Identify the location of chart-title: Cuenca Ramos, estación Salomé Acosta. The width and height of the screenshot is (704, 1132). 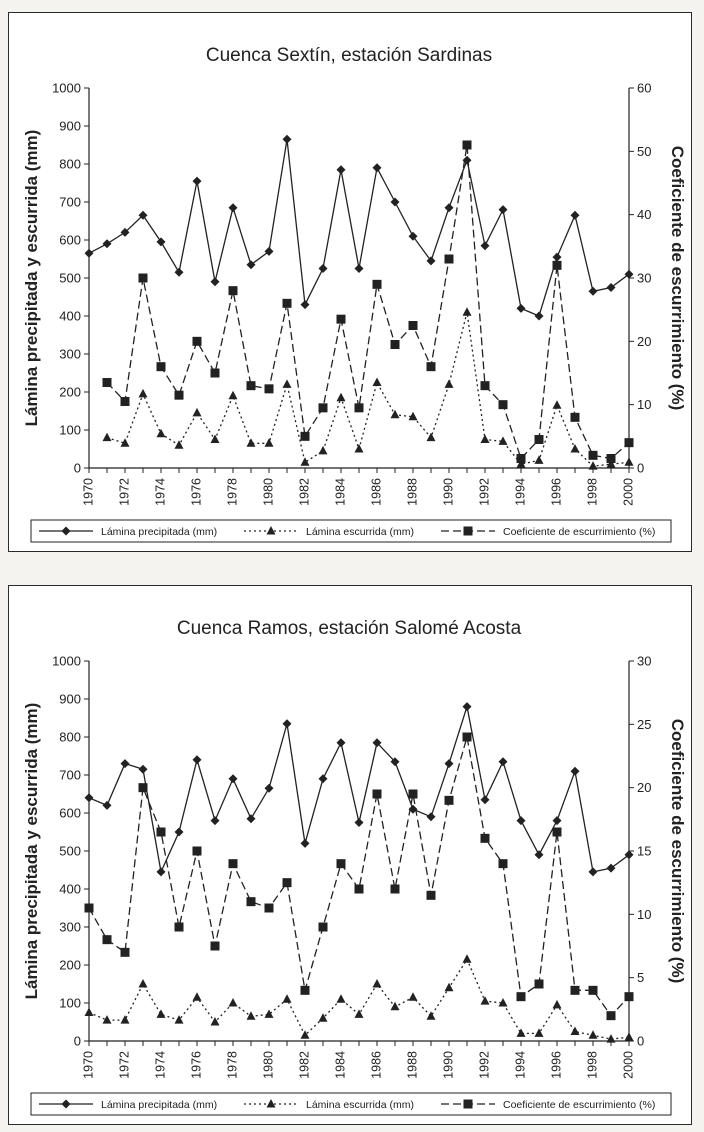
(349, 628).